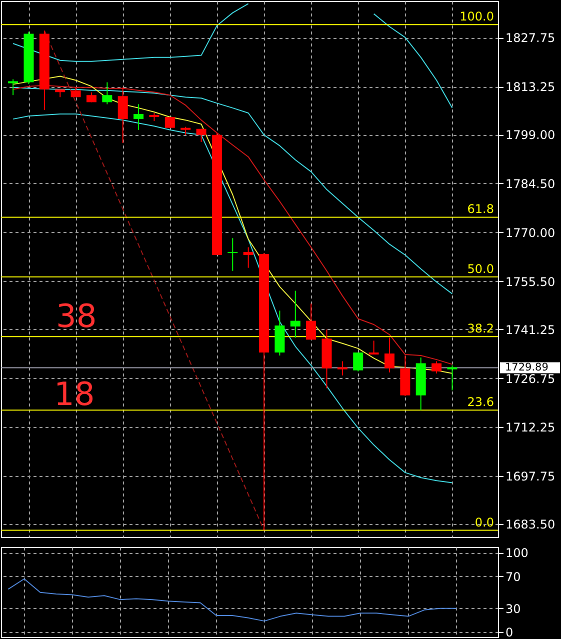 The width and height of the screenshot is (563, 643). What do you see at coordinates (480, 329) in the screenshot?
I see `annotation: 38.2` at bounding box center [480, 329].